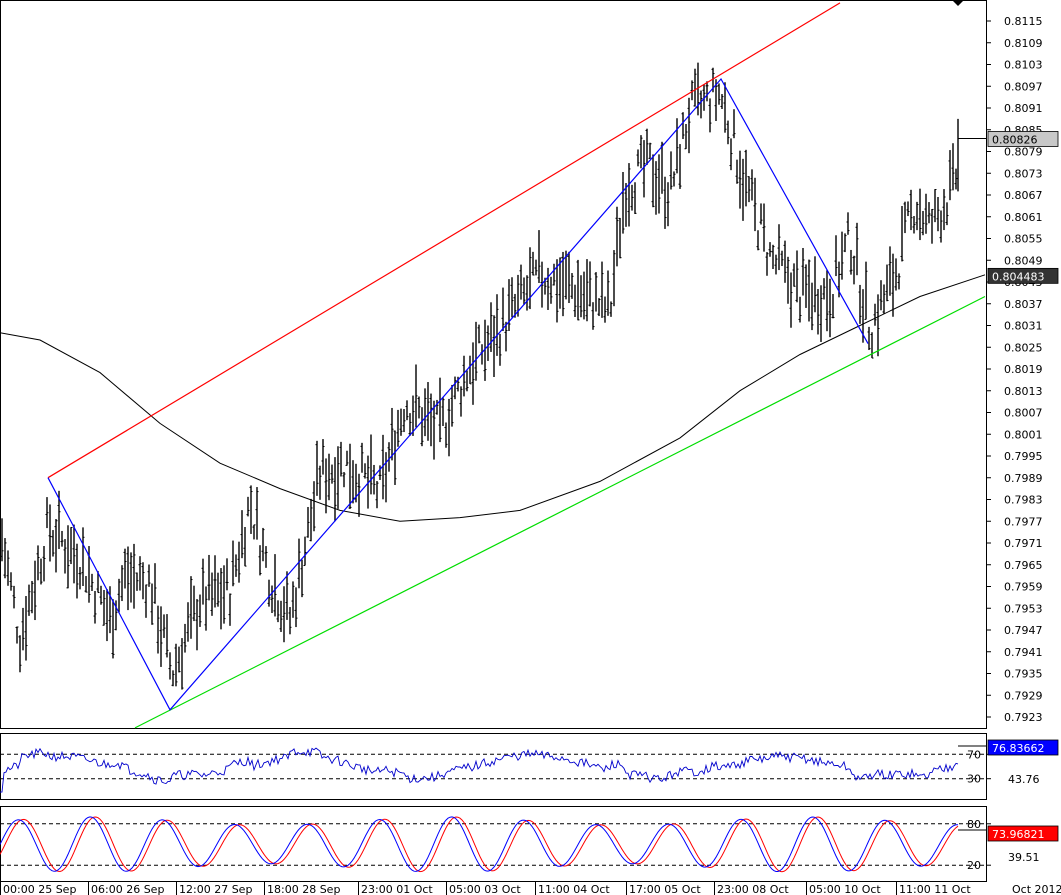  What do you see at coordinates (1023, 173) in the screenshot?
I see `y-tick-label: 0.8073` at bounding box center [1023, 173].